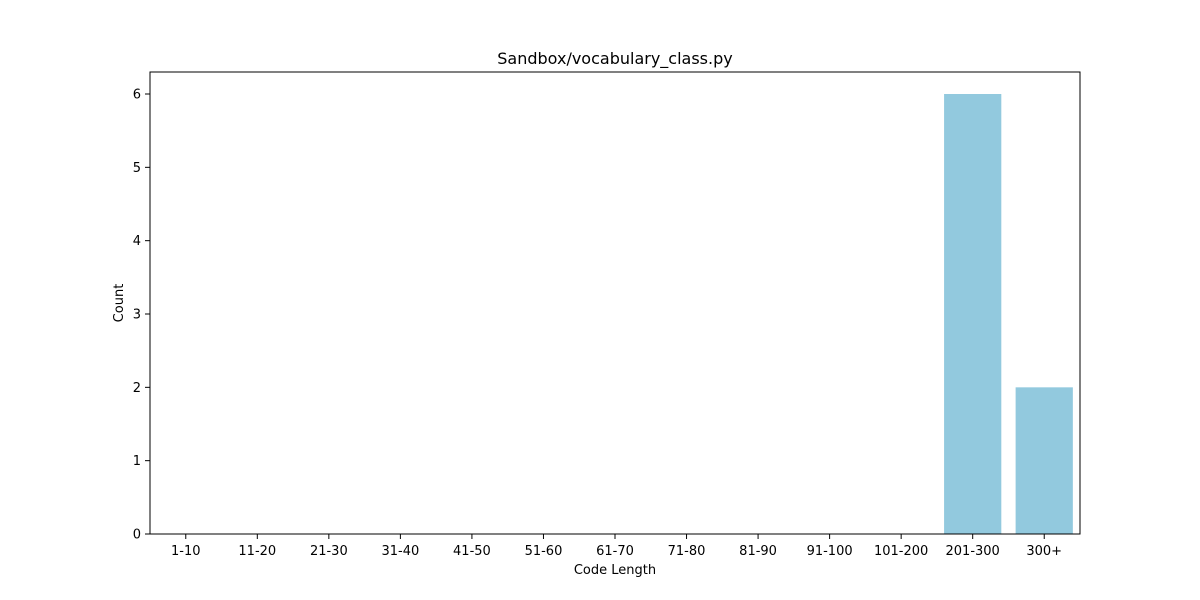  What do you see at coordinates (1044, 551) in the screenshot?
I see `x-tick-label: 300+` at bounding box center [1044, 551].